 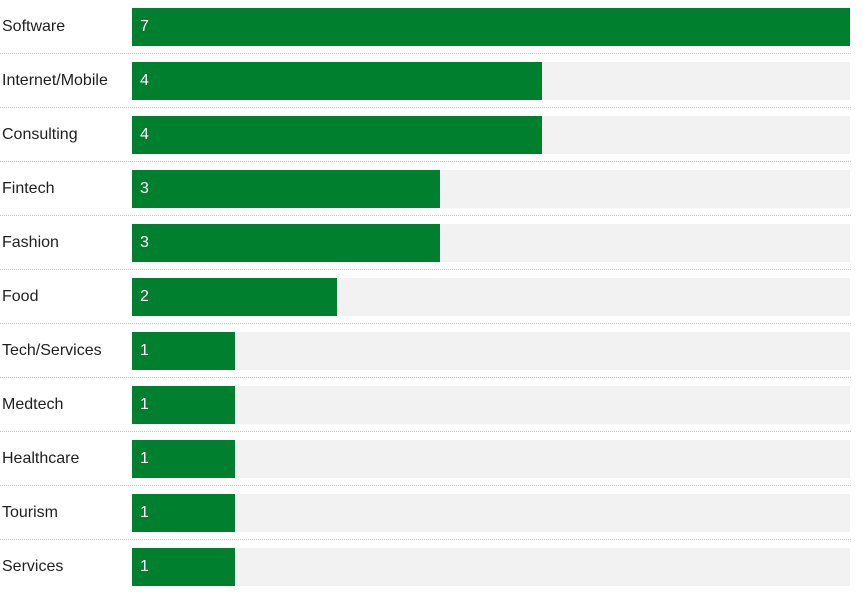 I want to click on category-label: Services, so click(x=33, y=566).